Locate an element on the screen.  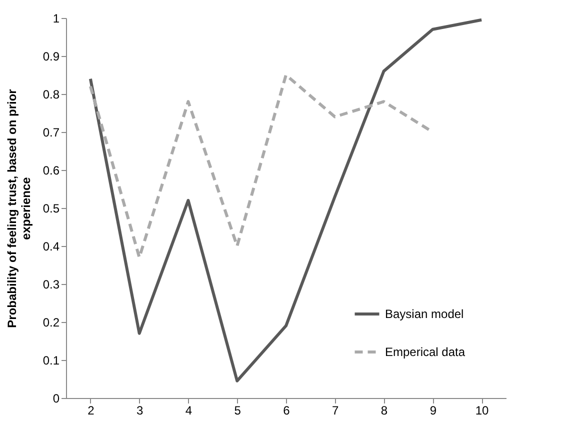
x-tick-label: 4 is located at coordinates (188, 411).